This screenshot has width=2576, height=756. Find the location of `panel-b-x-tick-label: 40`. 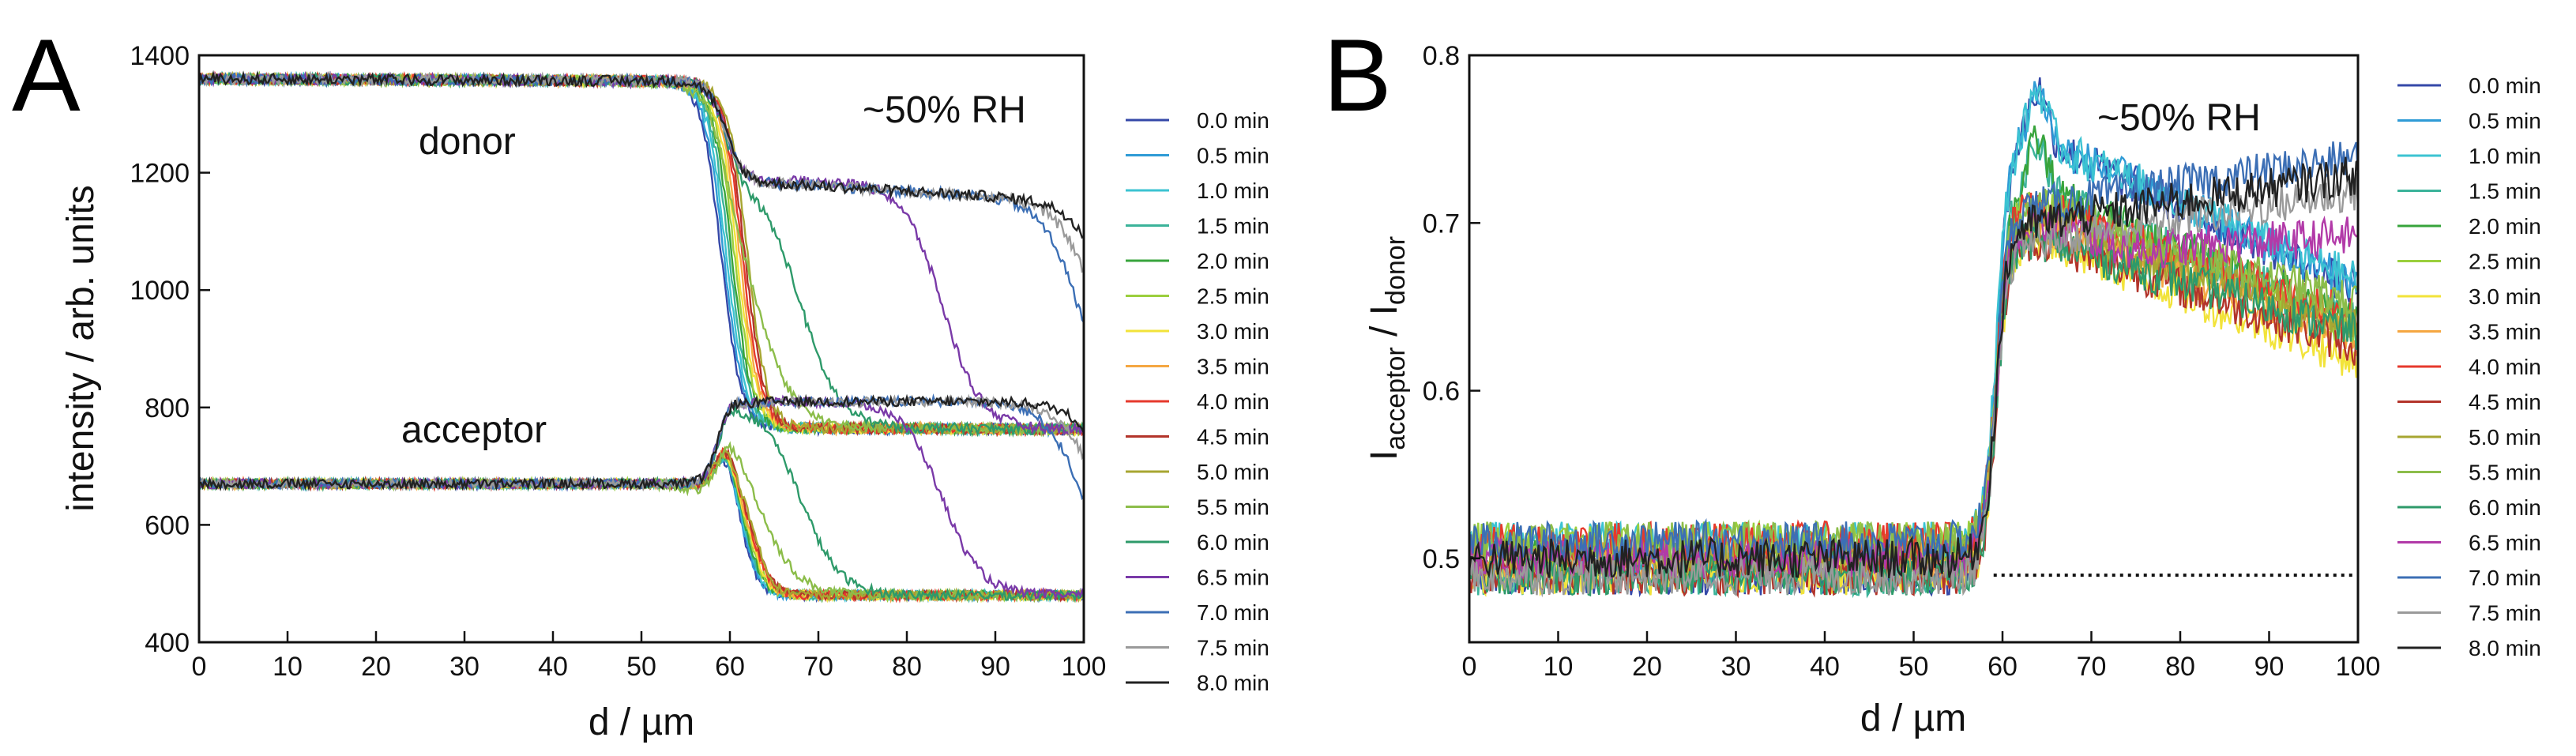

panel-b-x-tick-label: 40 is located at coordinates (1825, 667).